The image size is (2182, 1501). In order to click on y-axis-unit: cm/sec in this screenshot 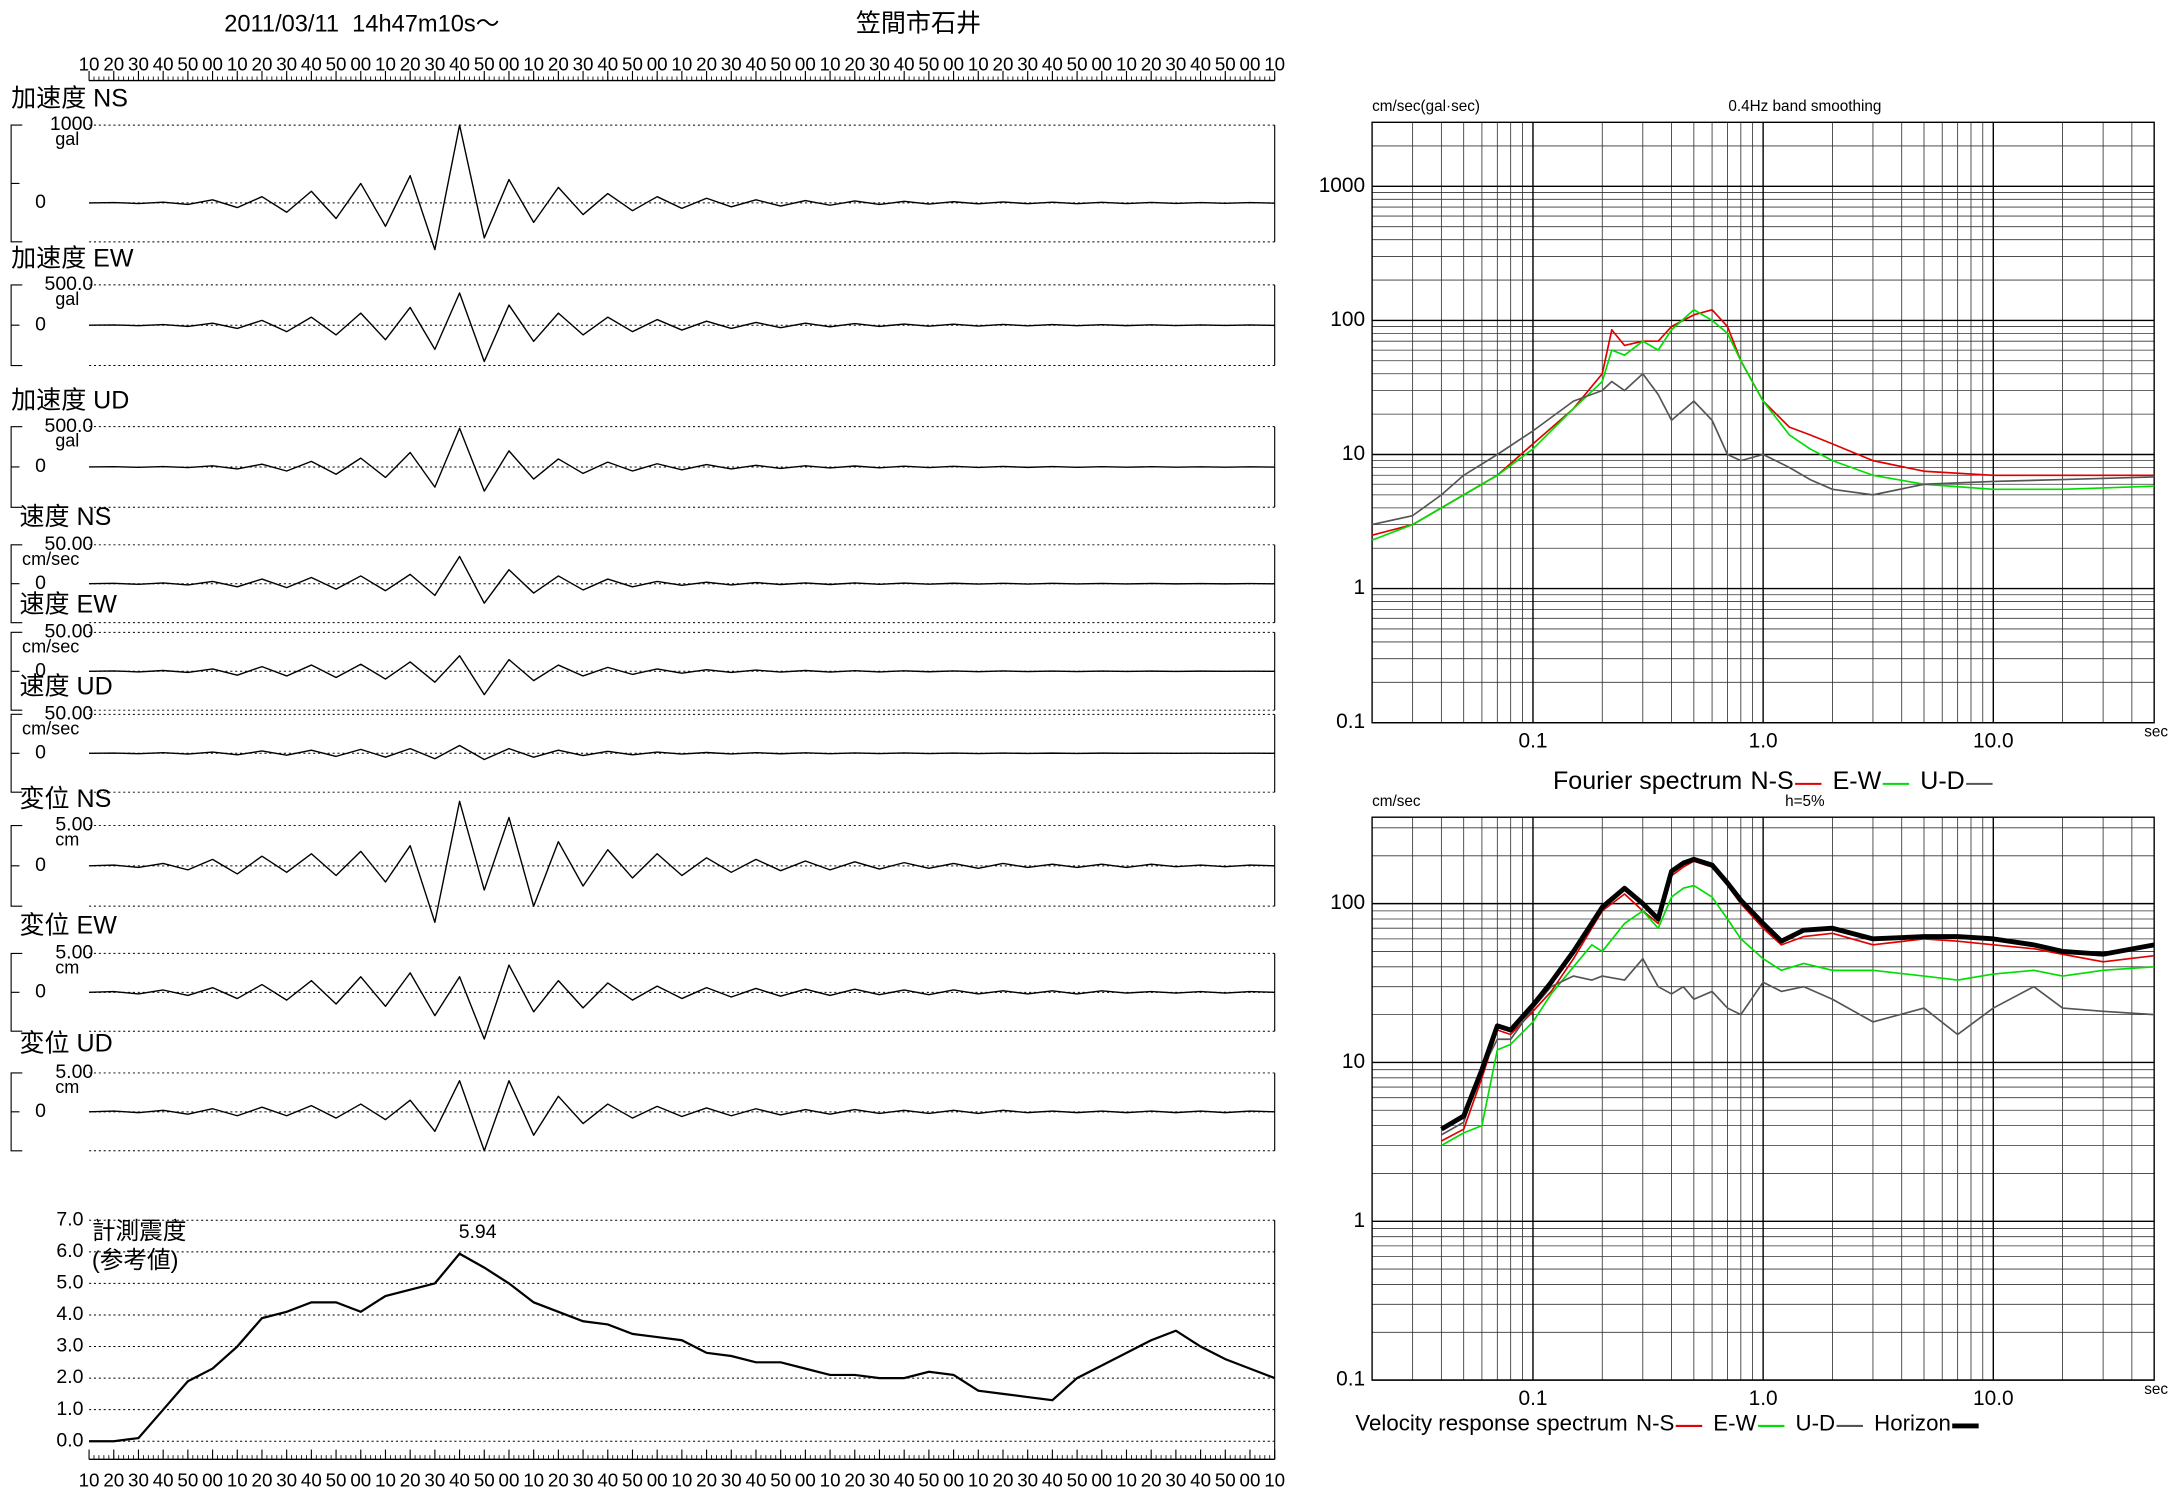, I will do `click(1396, 801)`.